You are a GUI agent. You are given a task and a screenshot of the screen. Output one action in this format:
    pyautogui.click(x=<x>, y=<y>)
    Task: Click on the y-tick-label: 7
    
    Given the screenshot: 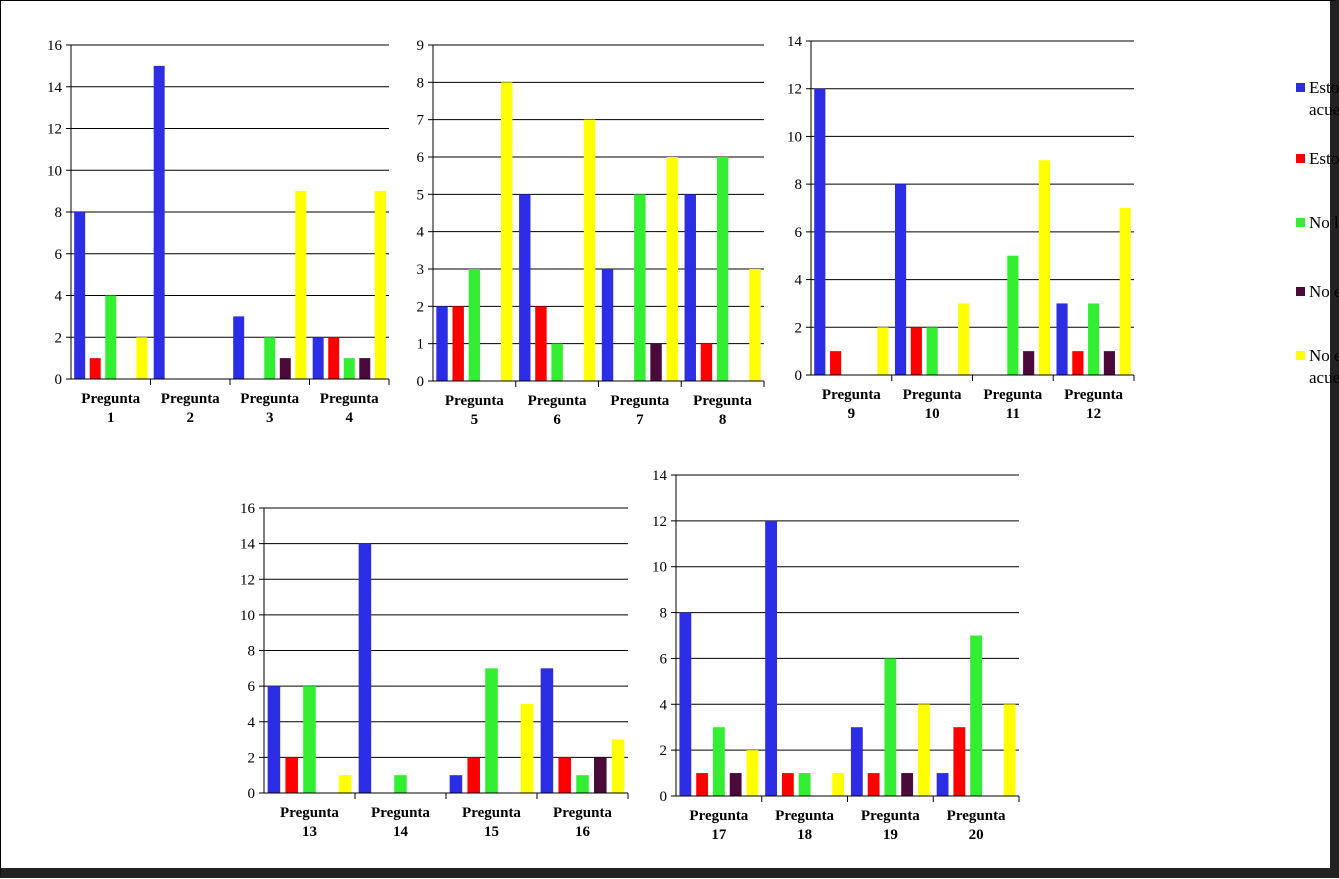 What is the action you would take?
    pyautogui.click(x=421, y=121)
    